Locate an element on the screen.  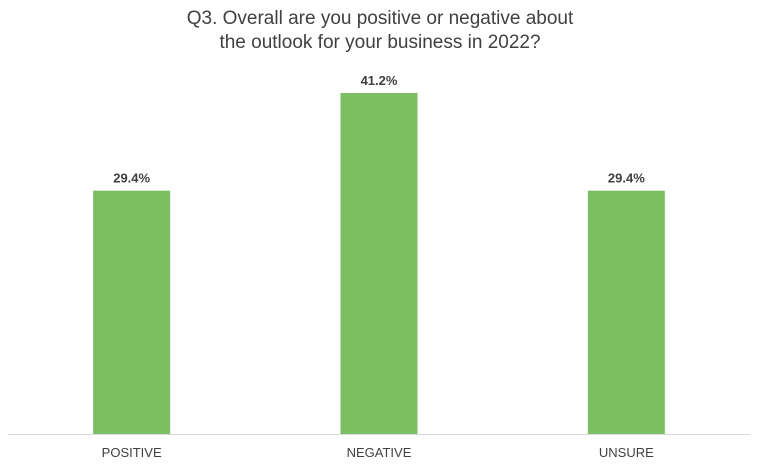
x-tick-label-negative: NEGATIVE is located at coordinates (379, 452).